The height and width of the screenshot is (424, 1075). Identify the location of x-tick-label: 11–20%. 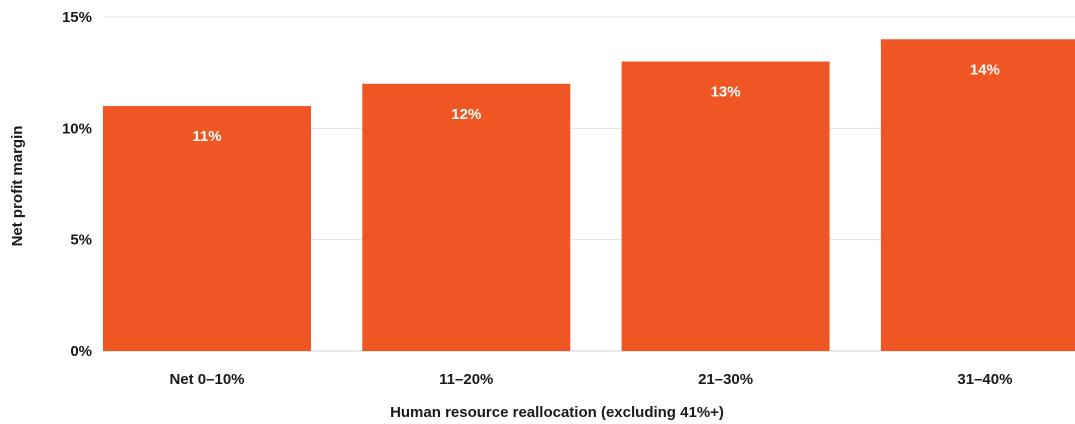
(466, 379).